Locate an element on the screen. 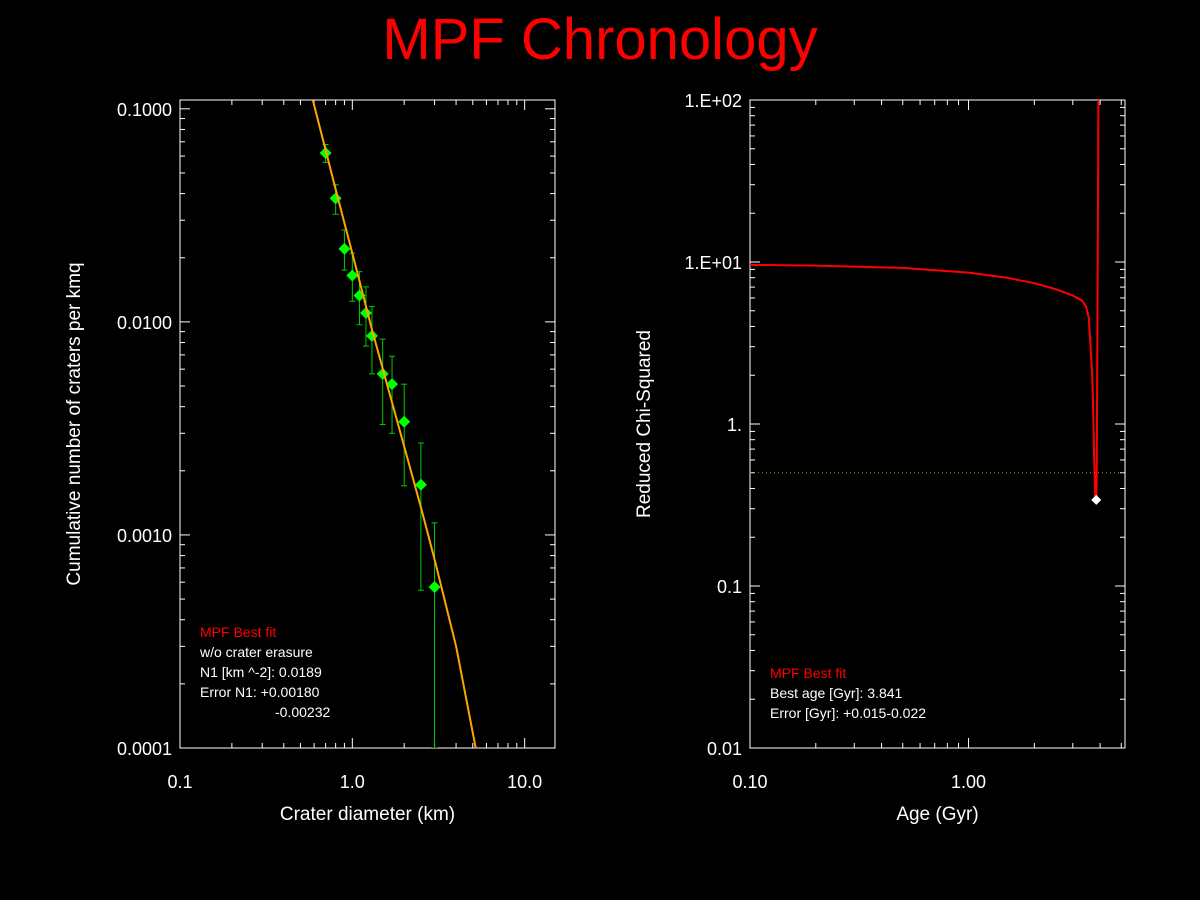 The width and height of the screenshot is (1200, 900). y-tick-label: 0.01 is located at coordinates (724, 749).